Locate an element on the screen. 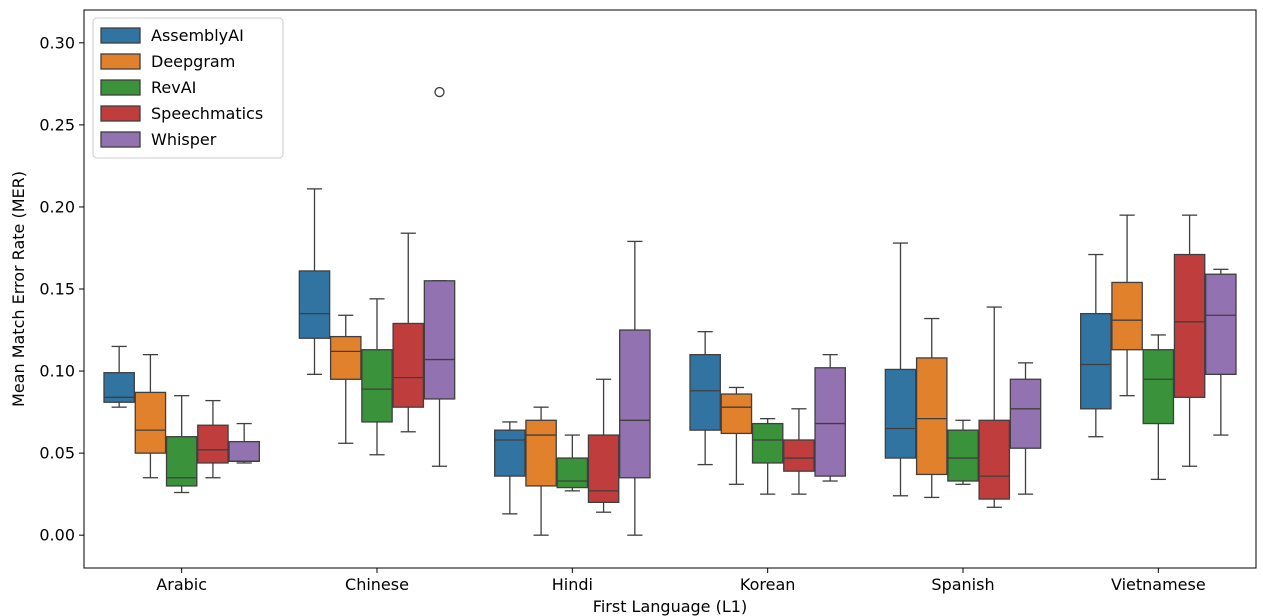 Image resolution: width=1263 pixels, height=616 pixels. box-revai-hindi is located at coordinates (572, 463).